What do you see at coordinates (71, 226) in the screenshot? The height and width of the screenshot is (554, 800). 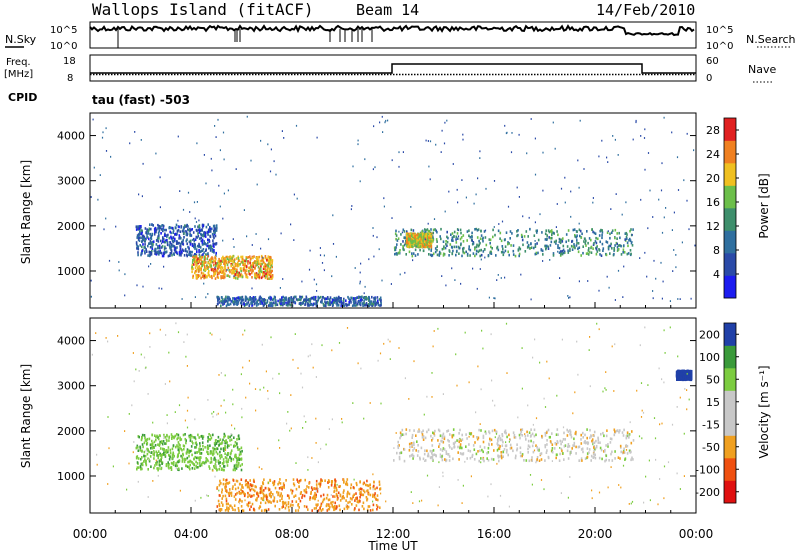 I see `y-tick-label: 2000` at bounding box center [71, 226].